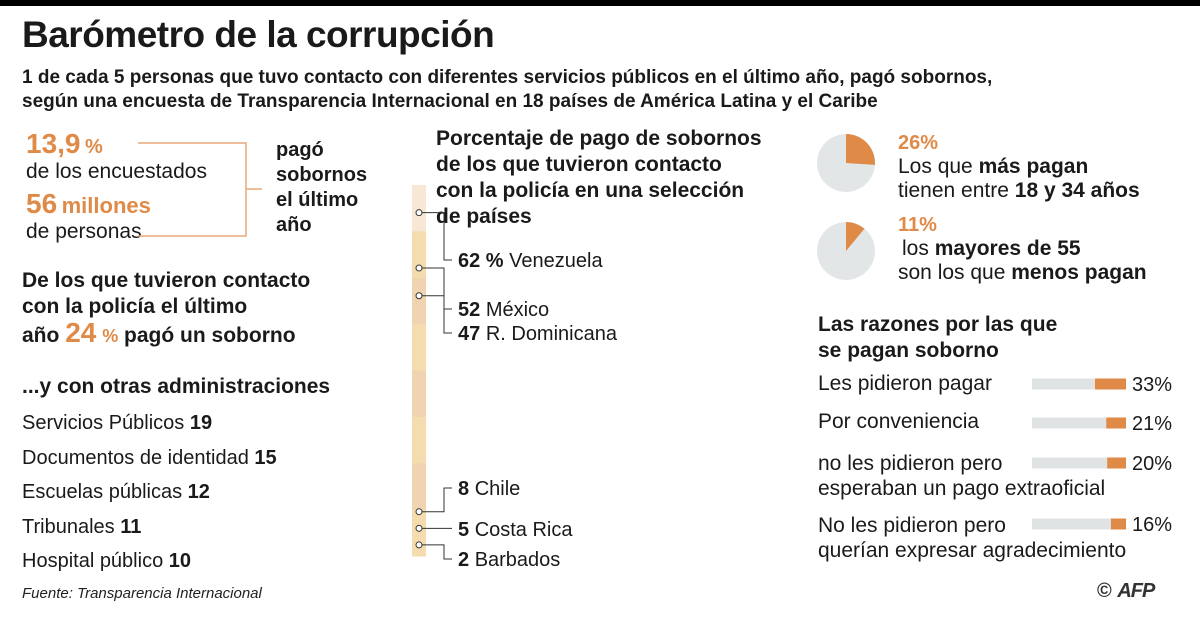 Image resolution: width=1200 pixels, height=617 pixels. I want to click on bracket-label-line: pagó, so click(300, 150).